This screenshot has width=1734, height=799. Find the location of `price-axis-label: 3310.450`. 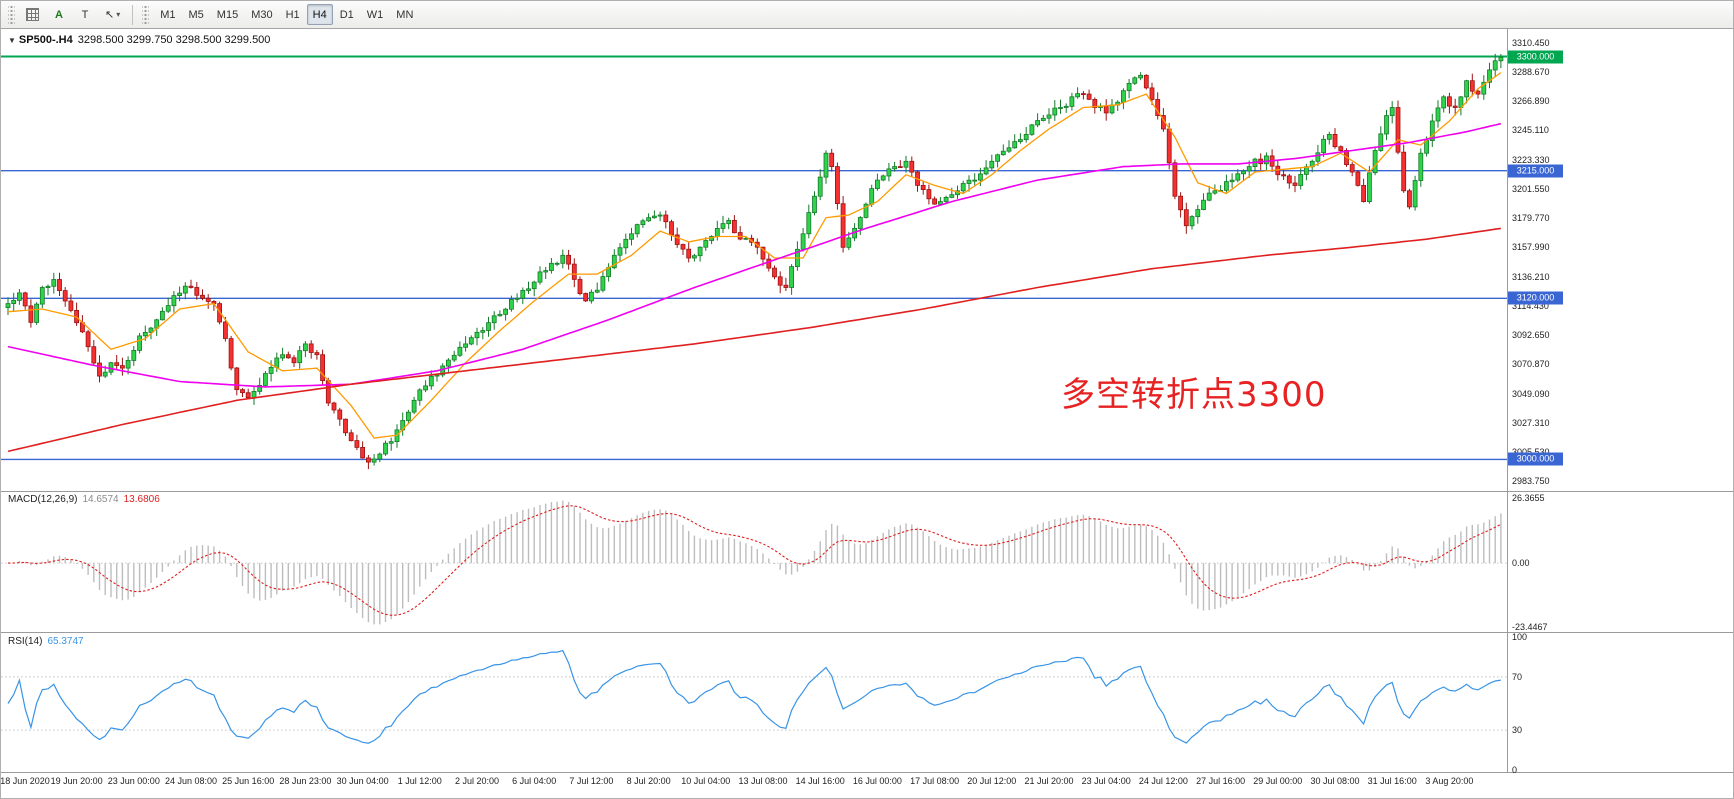

price-axis-label: 3310.450 is located at coordinates (1531, 42).